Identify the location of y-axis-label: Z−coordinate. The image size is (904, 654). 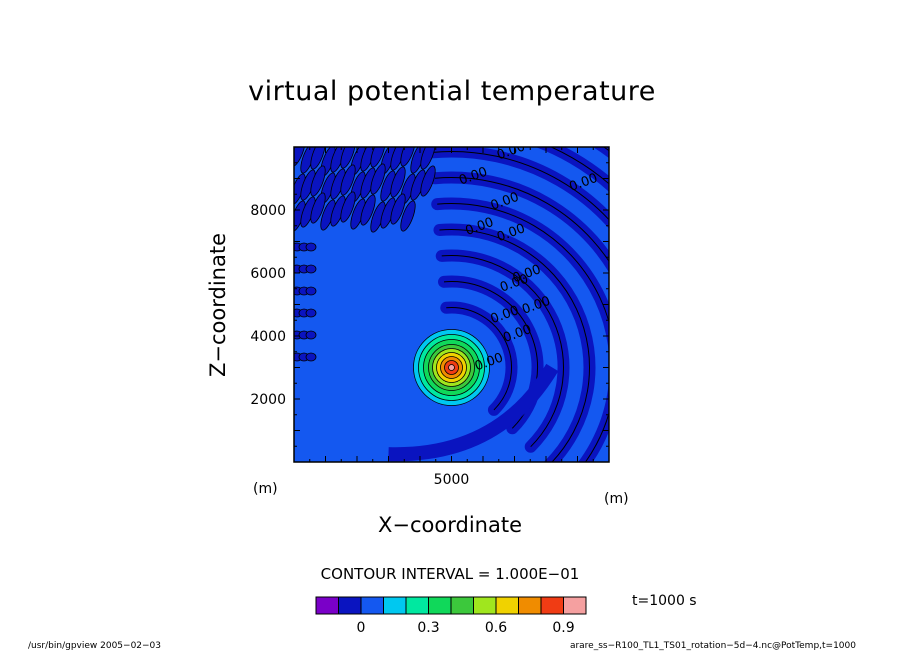
(218, 305).